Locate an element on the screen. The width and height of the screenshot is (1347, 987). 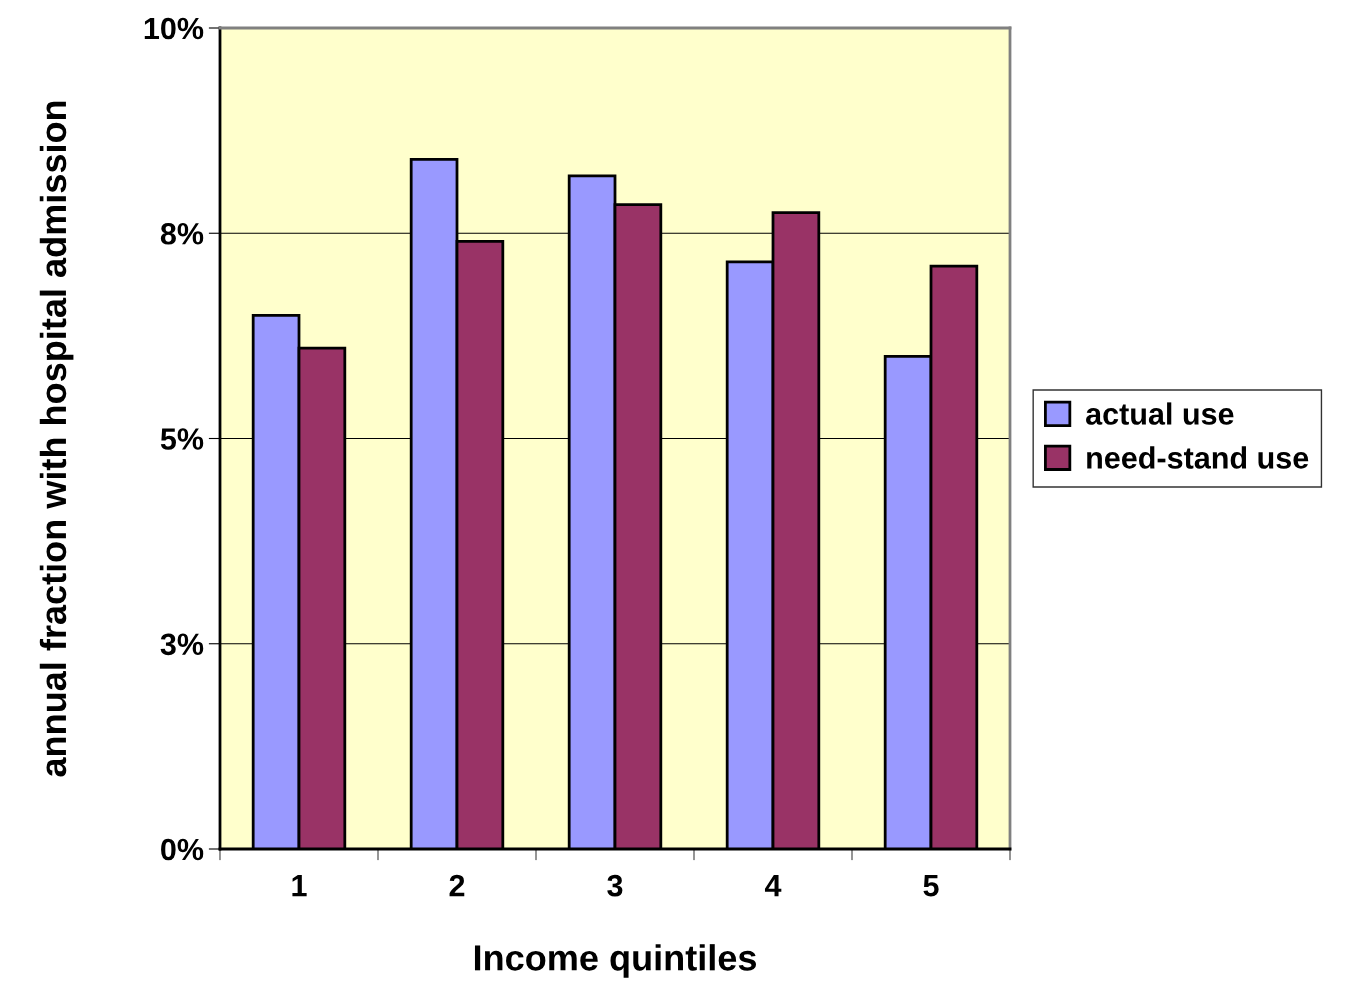
x-tick-label: 5 is located at coordinates (931, 886).